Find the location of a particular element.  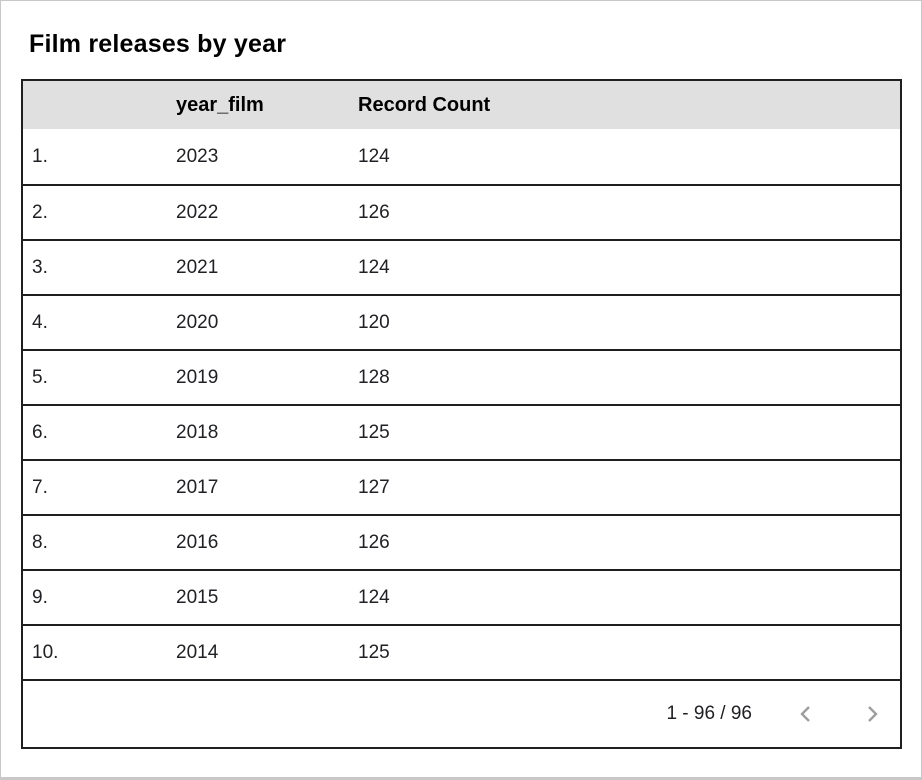

table-header-row: year_film Record Count is located at coordinates (461, 105).